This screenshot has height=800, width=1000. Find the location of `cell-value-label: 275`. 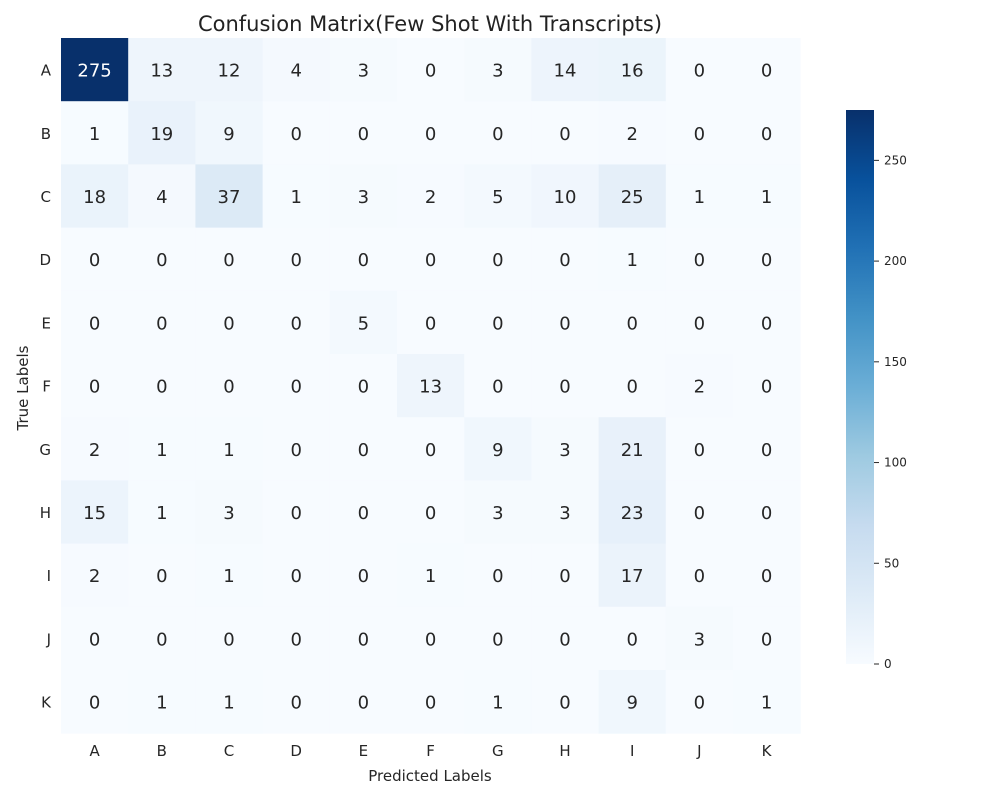

cell-value-label: 275 is located at coordinates (94, 71).